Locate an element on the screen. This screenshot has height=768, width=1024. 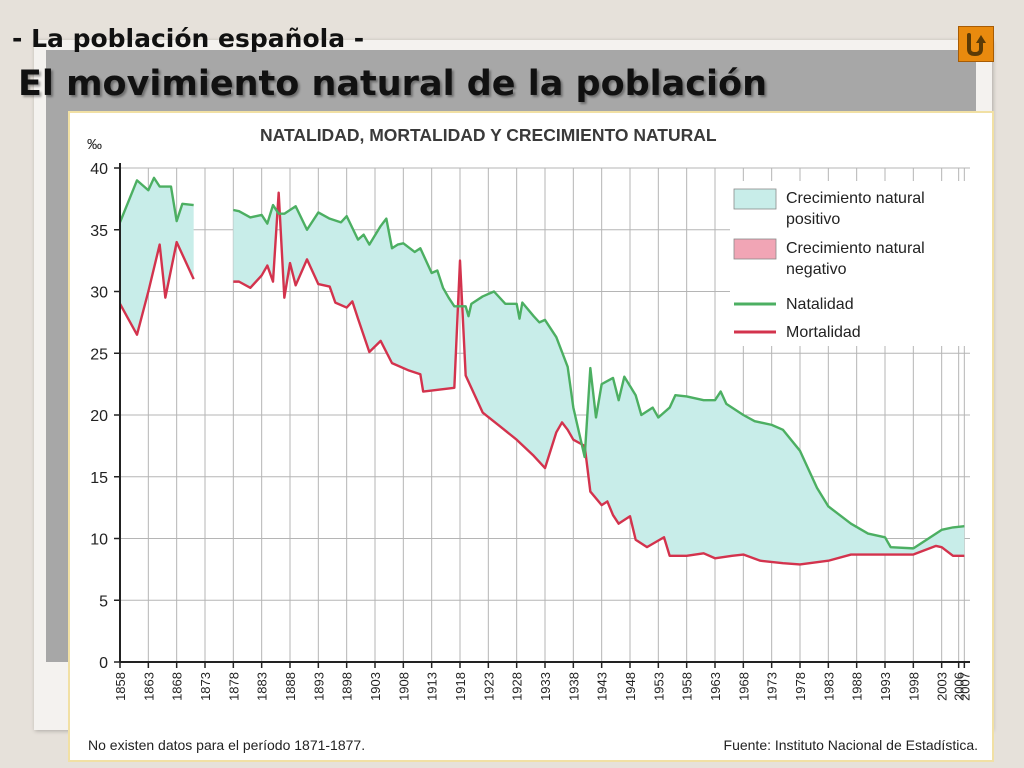
x-tick-label: 1998 is located at coordinates (913, 686).